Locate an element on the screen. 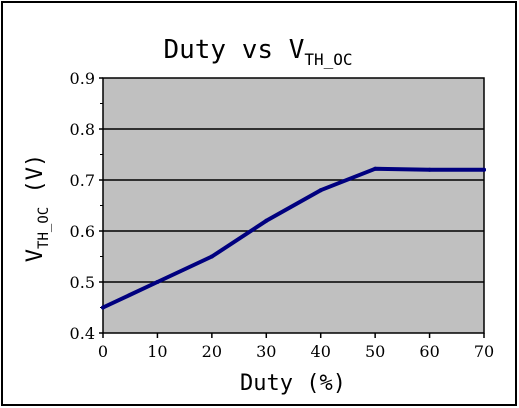  y-tick-label: 0.5 is located at coordinates (82, 282).